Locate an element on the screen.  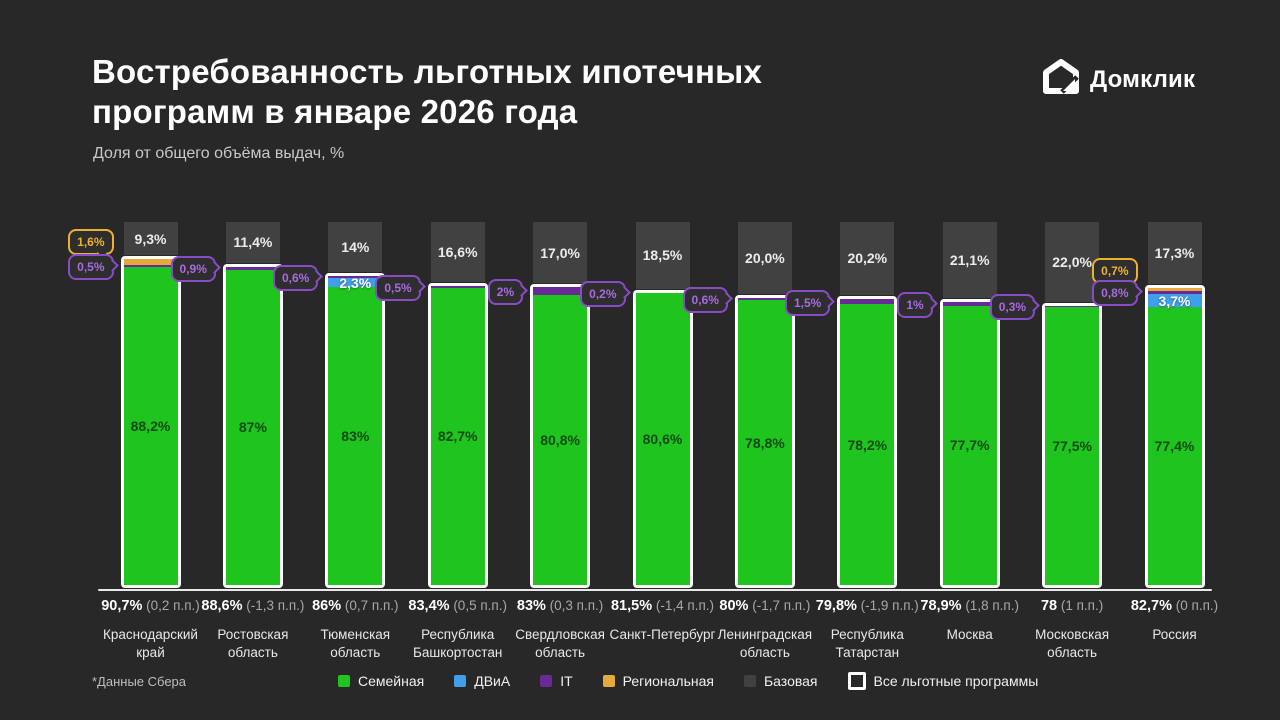
bar-segment-family: 83% is located at coordinates (355, 435).